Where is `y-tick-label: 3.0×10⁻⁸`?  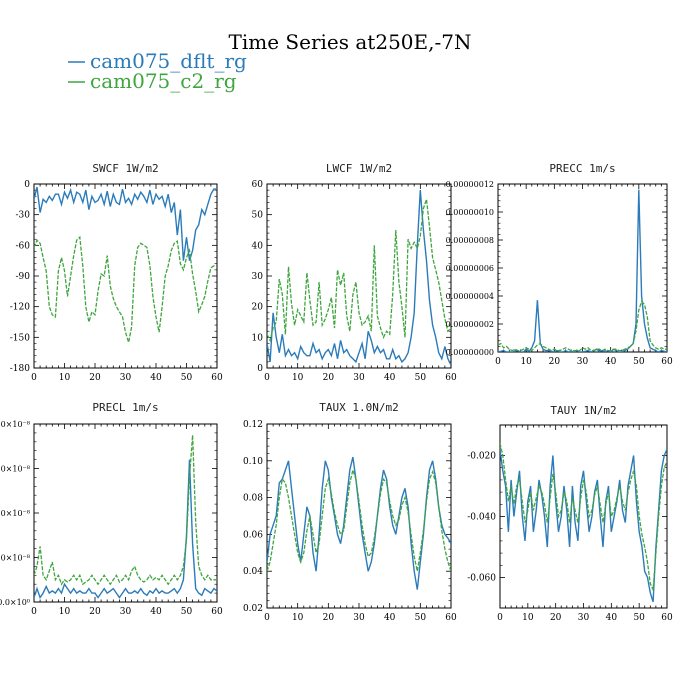 y-tick-label: 3.0×10⁻⁸ is located at coordinates (15, 469).